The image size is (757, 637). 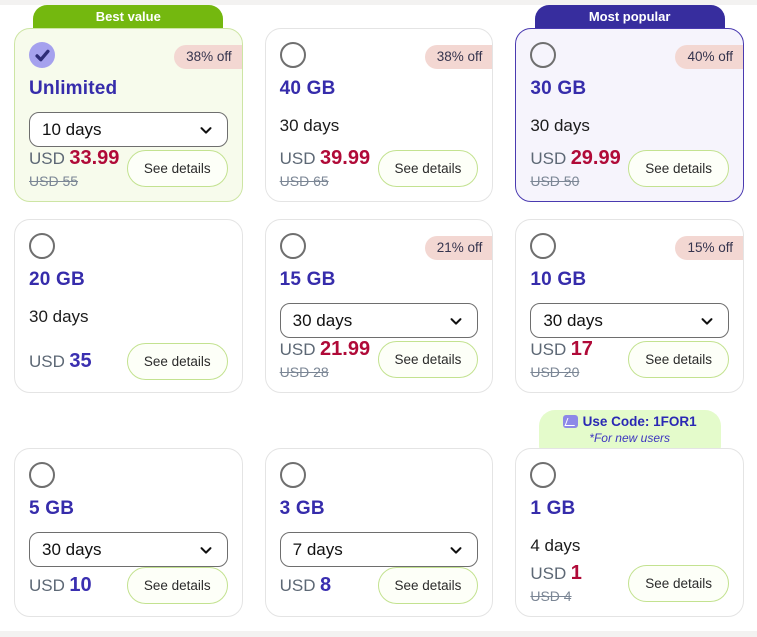 What do you see at coordinates (378, 2) in the screenshot?
I see `page-top-strip` at bounding box center [378, 2].